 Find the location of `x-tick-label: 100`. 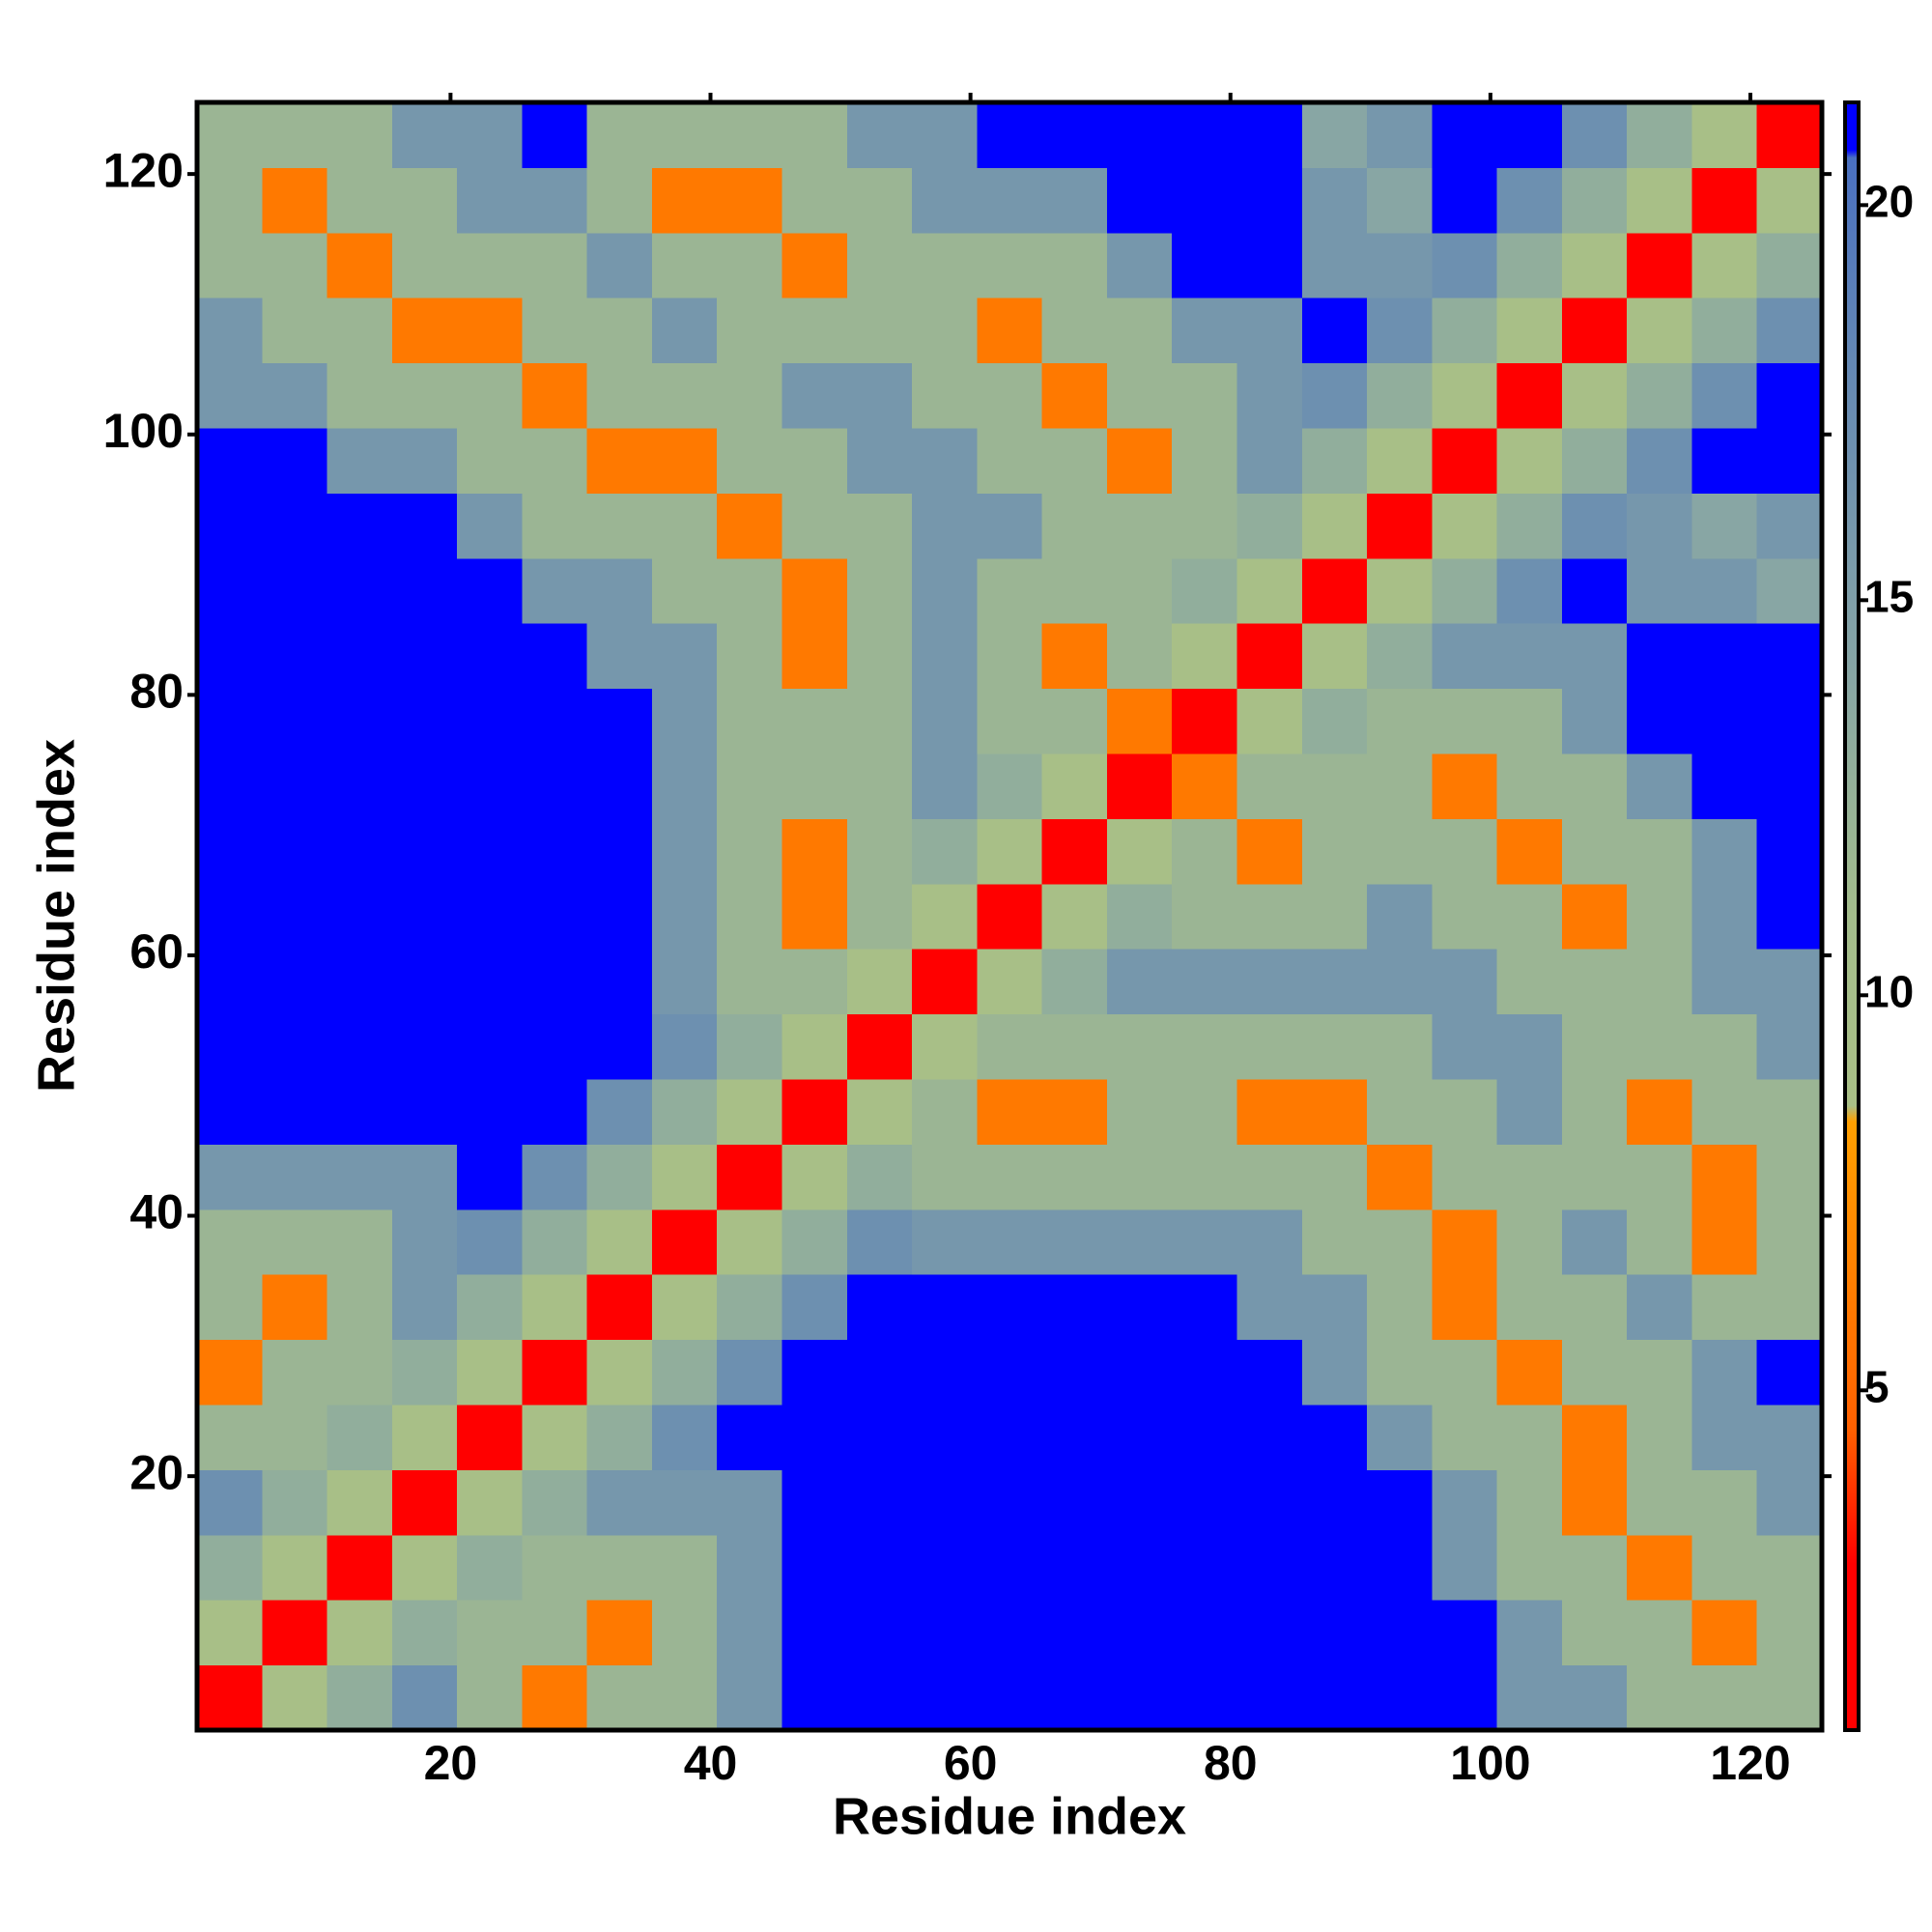

x-tick-label: 100 is located at coordinates (1490, 1763).